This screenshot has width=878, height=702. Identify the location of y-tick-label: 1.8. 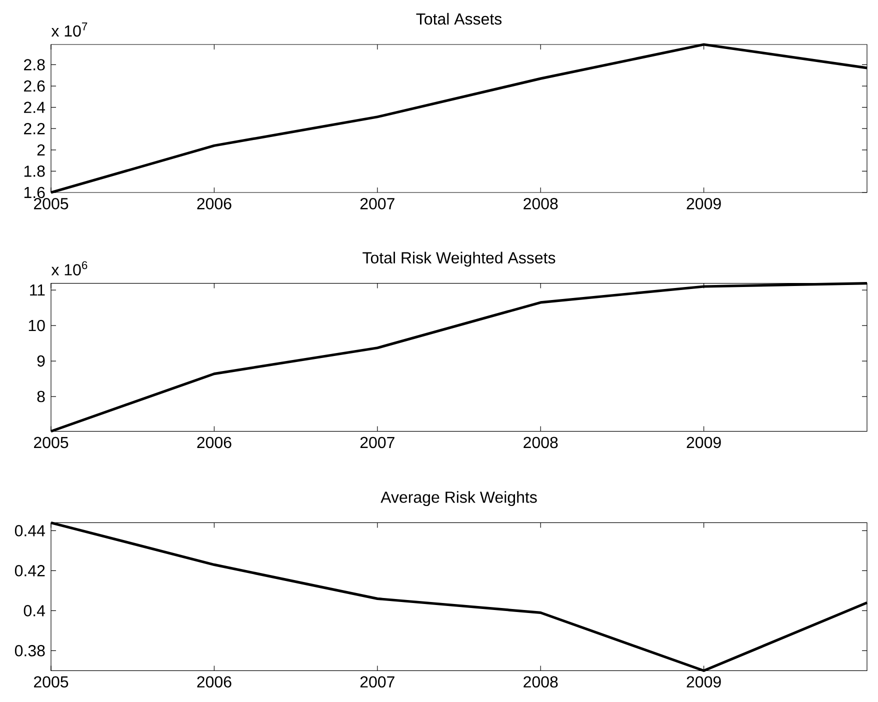
(34, 171).